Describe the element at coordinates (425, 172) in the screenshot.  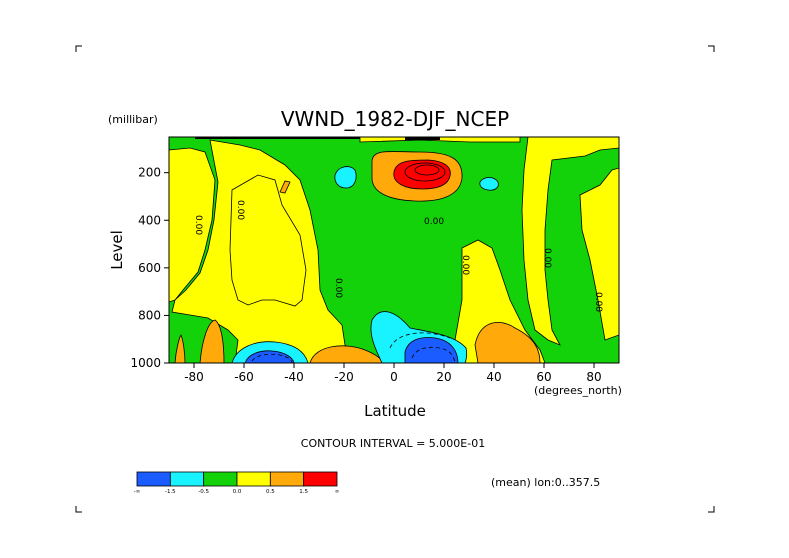
I see `red-core-contours` at that location.